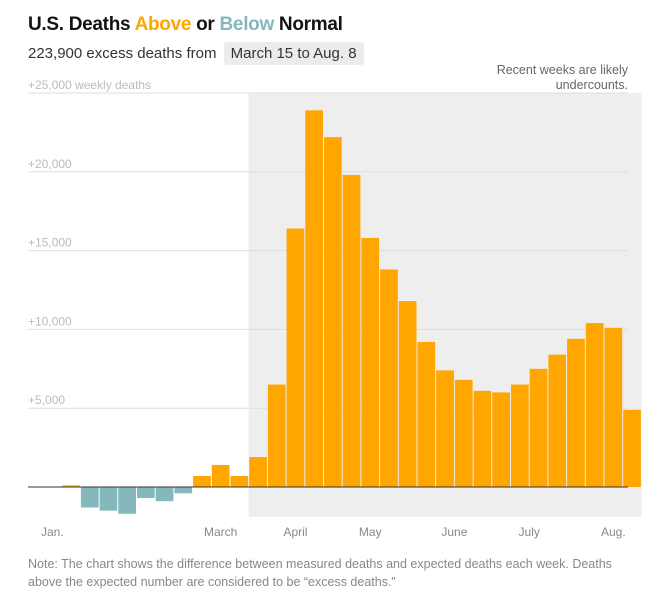 The height and width of the screenshot is (600, 645). Describe the element at coordinates (163, 24) in the screenshot. I see `title-above: Above` at that location.